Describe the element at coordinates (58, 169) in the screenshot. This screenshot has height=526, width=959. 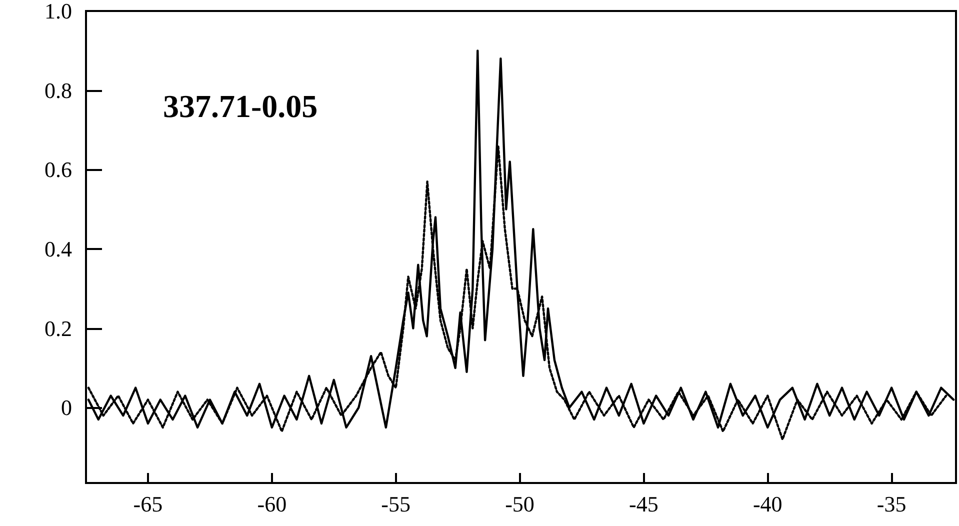
I see `y-tick-label: 0.6` at that location.